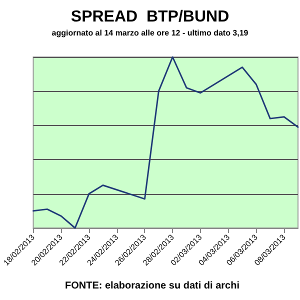 This screenshot has height=300, width=300. What do you see at coordinates (152, 286) in the screenshot?
I see `source-note: FONTE: elaborazione su dati di archi` at bounding box center [152, 286].